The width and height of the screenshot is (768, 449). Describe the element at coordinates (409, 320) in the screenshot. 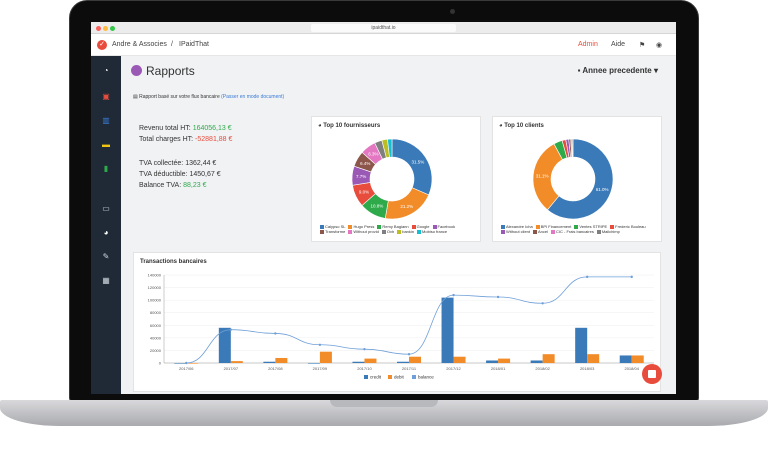

I see `balance-line` at that location.